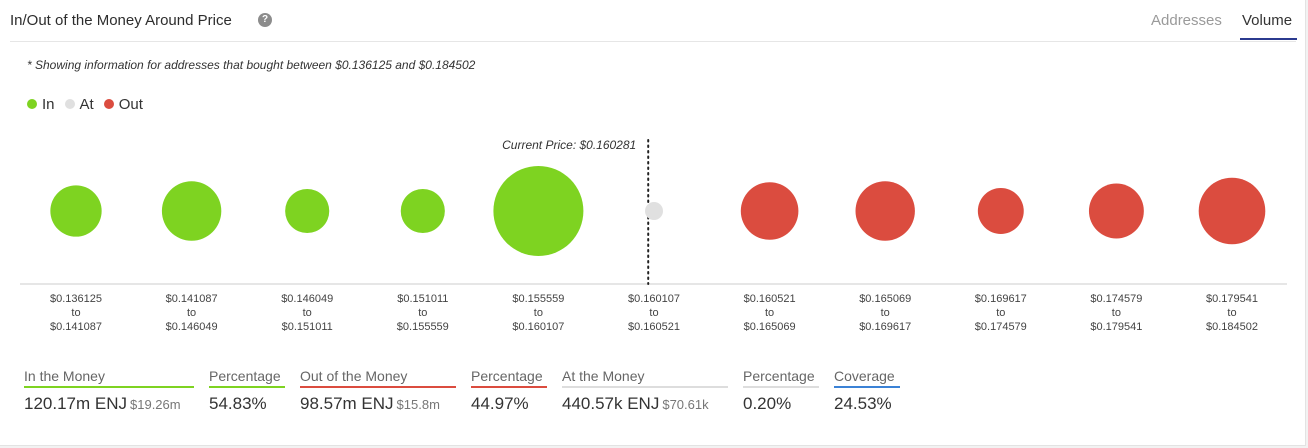 This screenshot has height=448, width=1308. I want to click on tick-label-from: $0.141087, so click(192, 299).